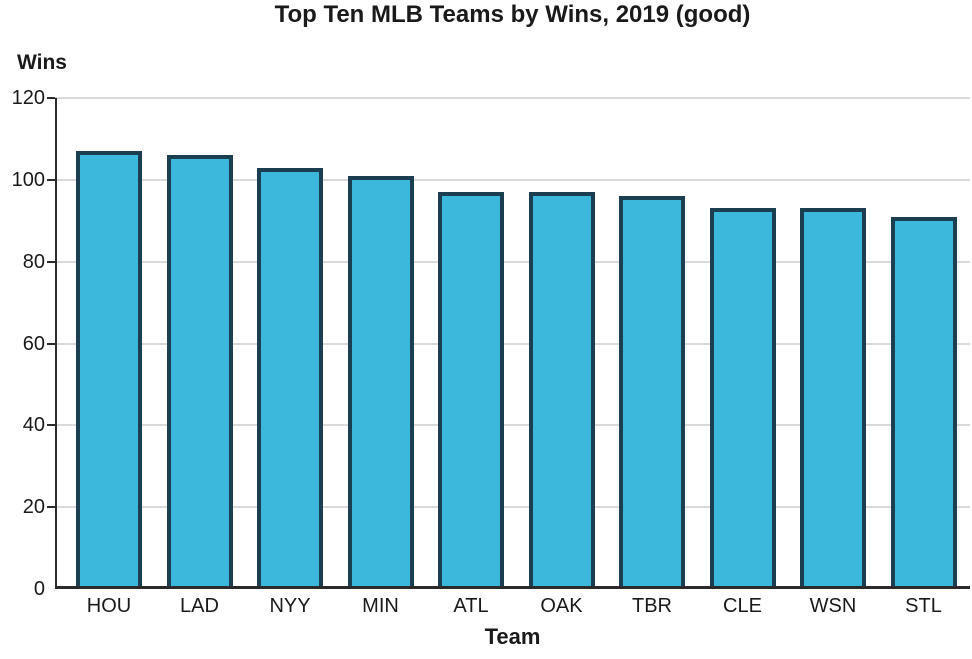  What do you see at coordinates (199, 372) in the screenshot?
I see `bar-LAD` at bounding box center [199, 372].